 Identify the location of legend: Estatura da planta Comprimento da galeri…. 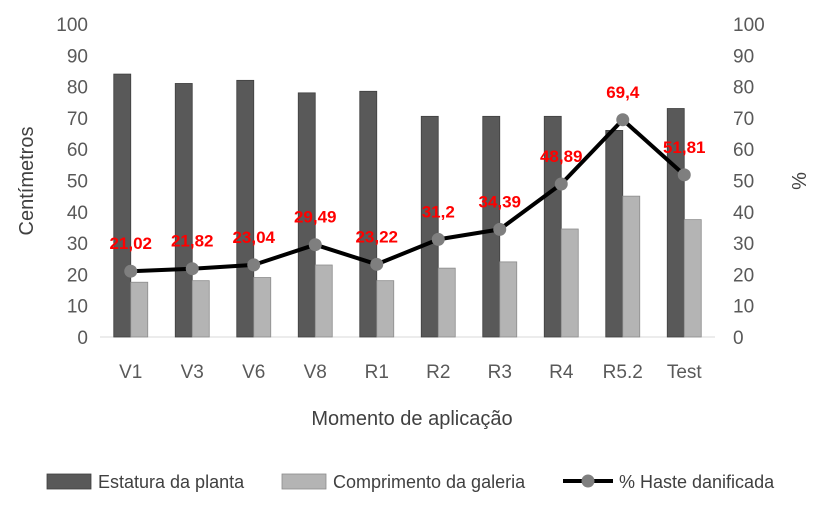
(410, 482).